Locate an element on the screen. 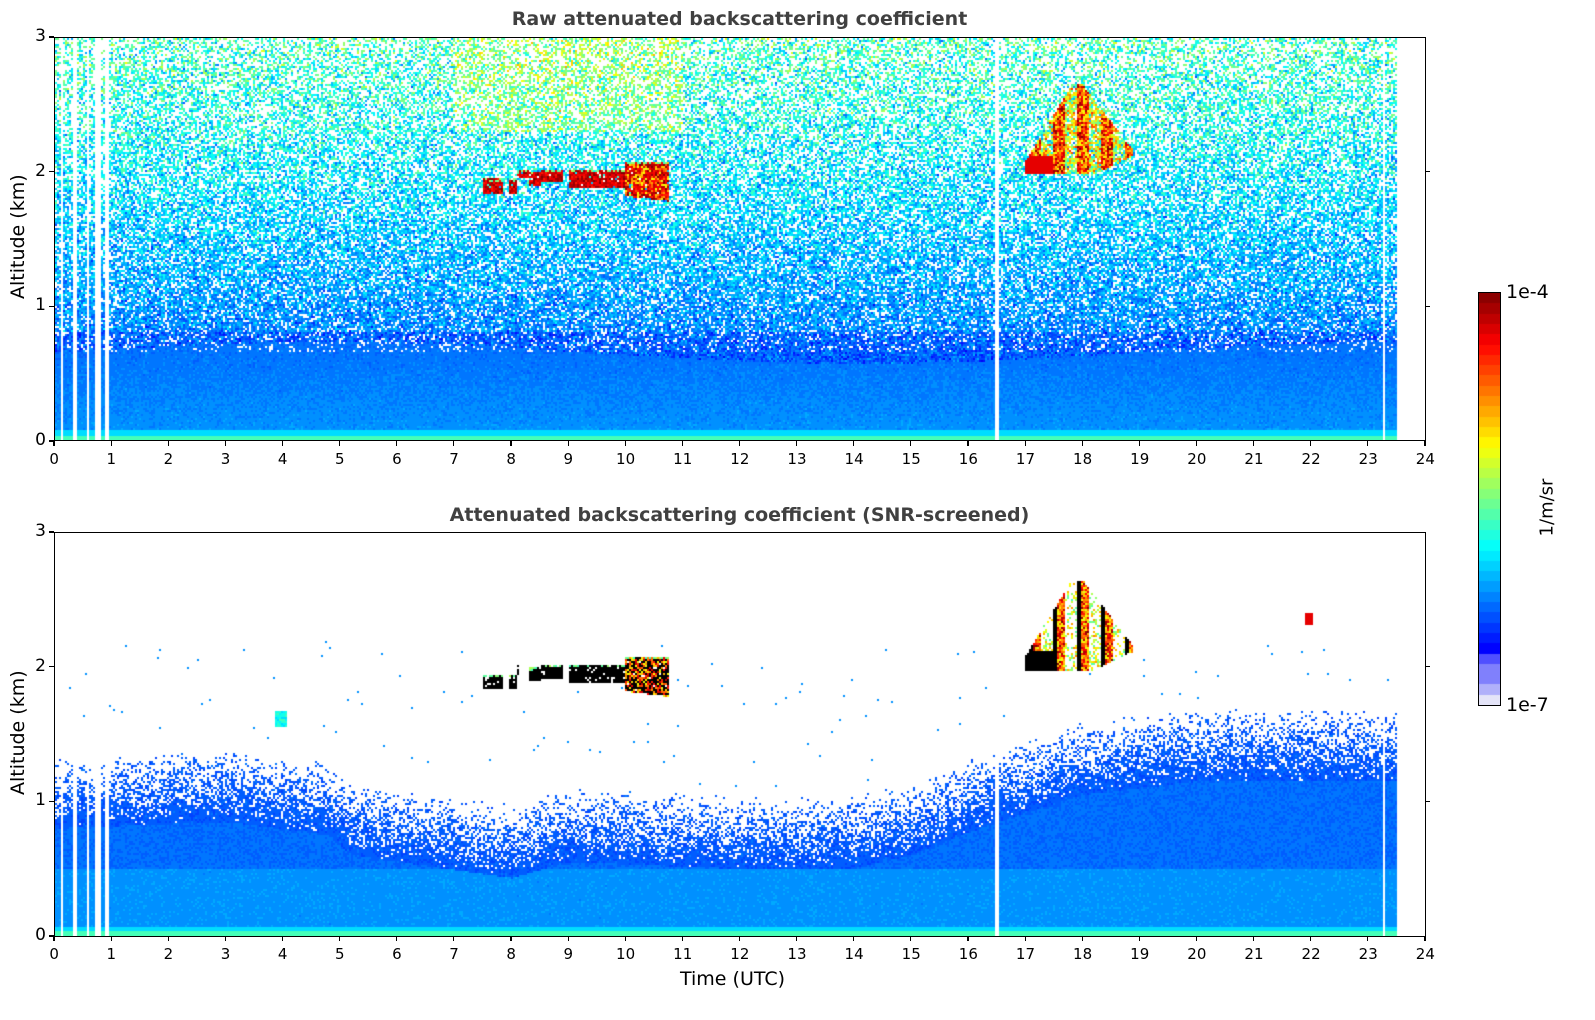 This screenshot has width=1595, height=1020. y-tick-label: 1 is located at coordinates (40, 305).